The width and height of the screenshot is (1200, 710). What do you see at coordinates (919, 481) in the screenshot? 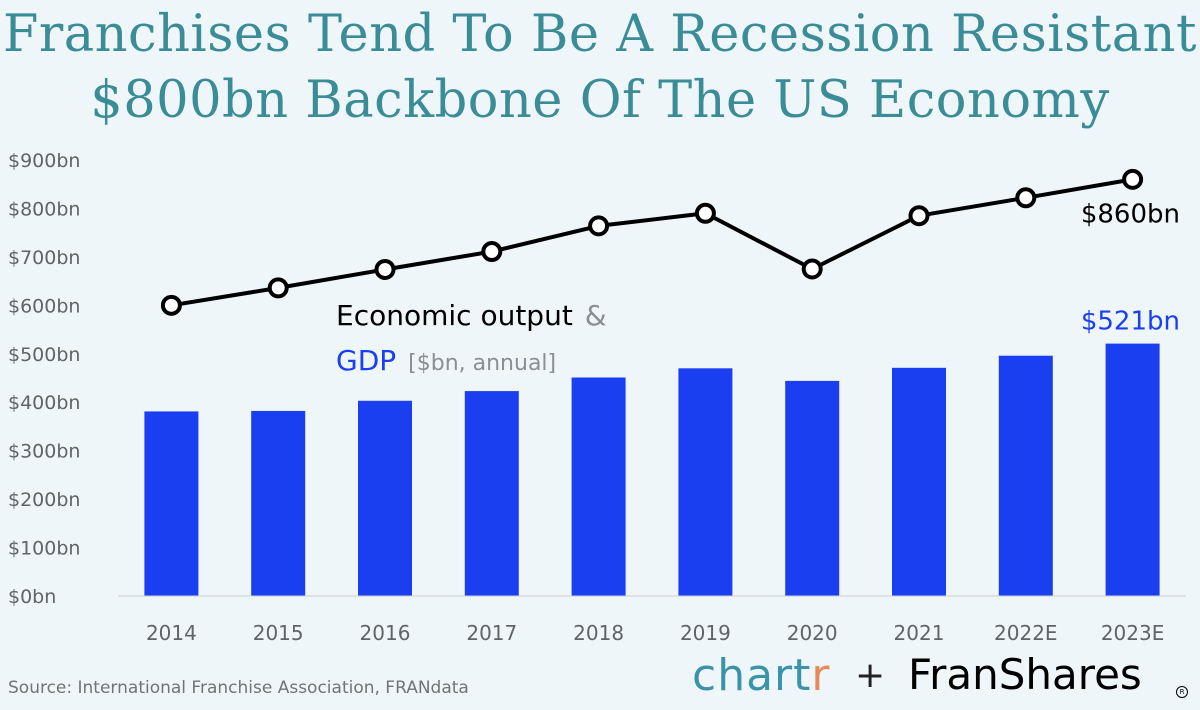
I see `bar-2021` at bounding box center [919, 481].